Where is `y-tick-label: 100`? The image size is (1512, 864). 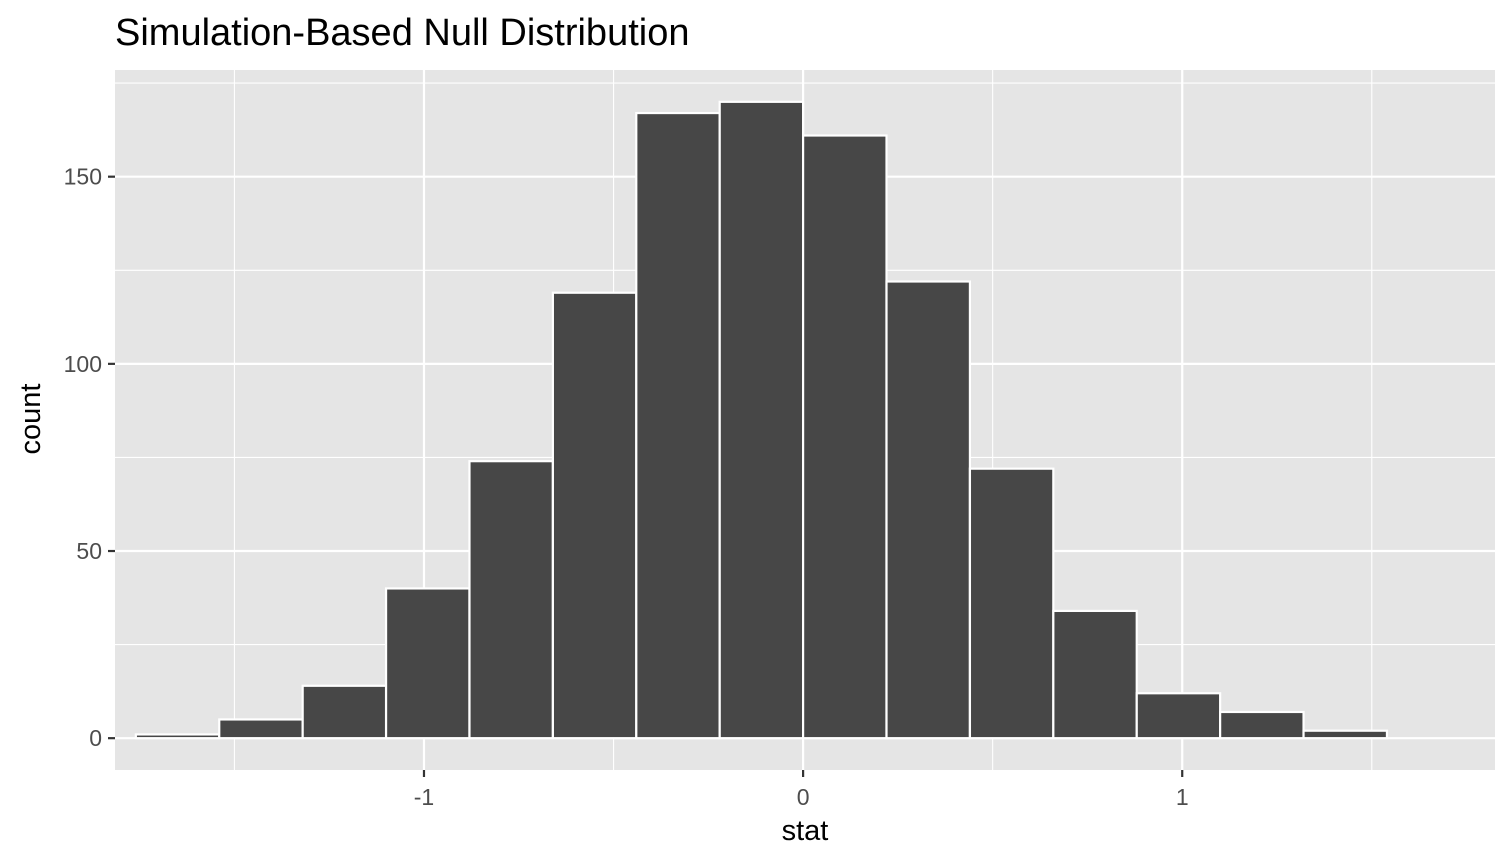
y-tick-label: 100 is located at coordinates (83, 364).